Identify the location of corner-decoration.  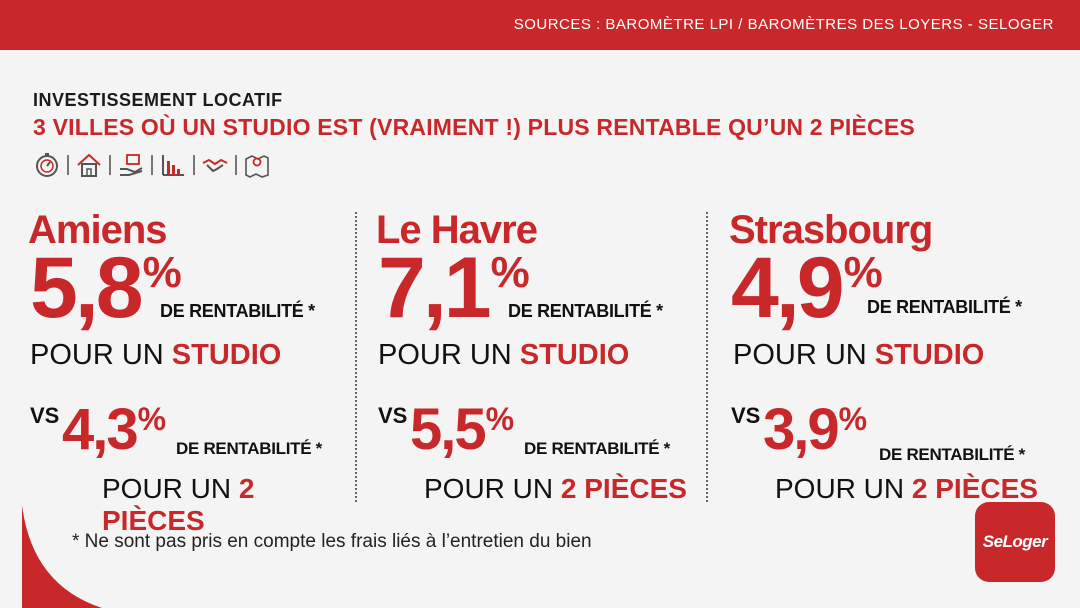
(62, 556).